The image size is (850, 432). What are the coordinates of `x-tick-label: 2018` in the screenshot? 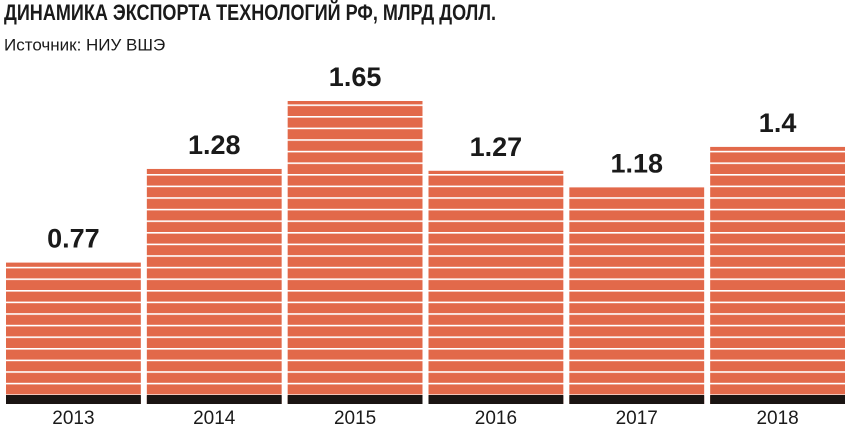 It's located at (777, 418).